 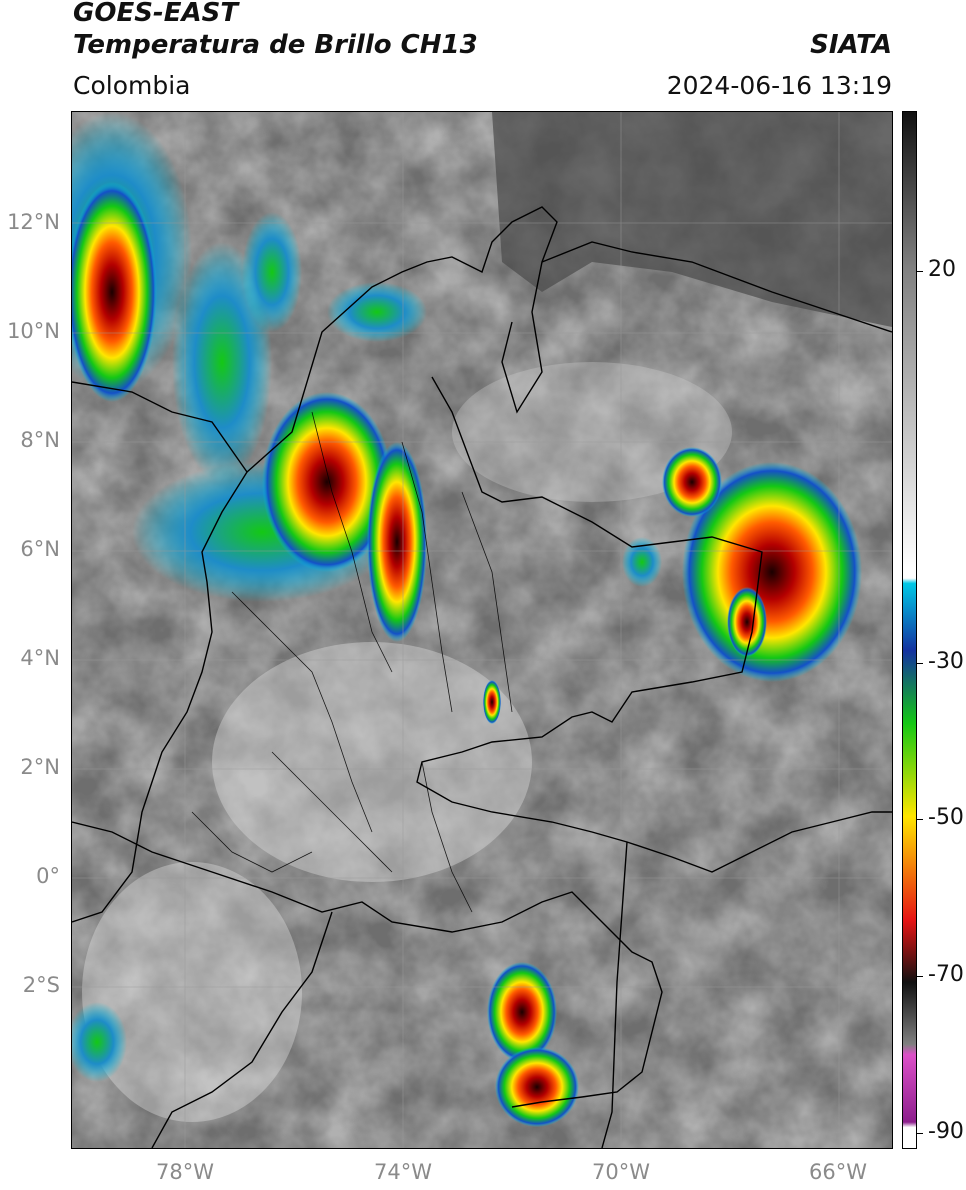 What do you see at coordinates (621, 1172) in the screenshot?
I see `lon-label: 70°W` at bounding box center [621, 1172].